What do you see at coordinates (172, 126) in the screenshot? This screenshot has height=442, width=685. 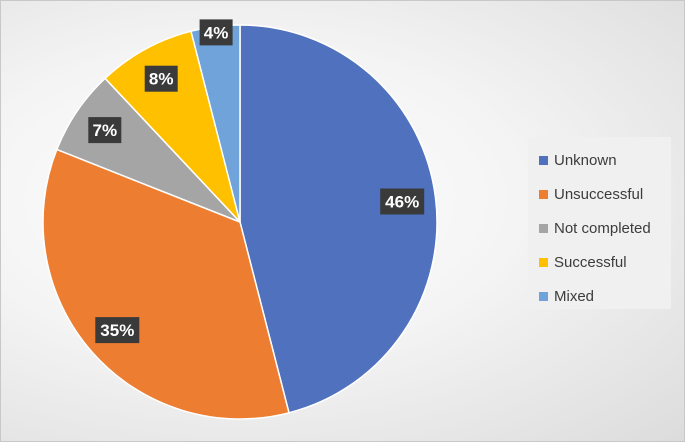 I see `pie-slice-successful` at bounding box center [172, 126].